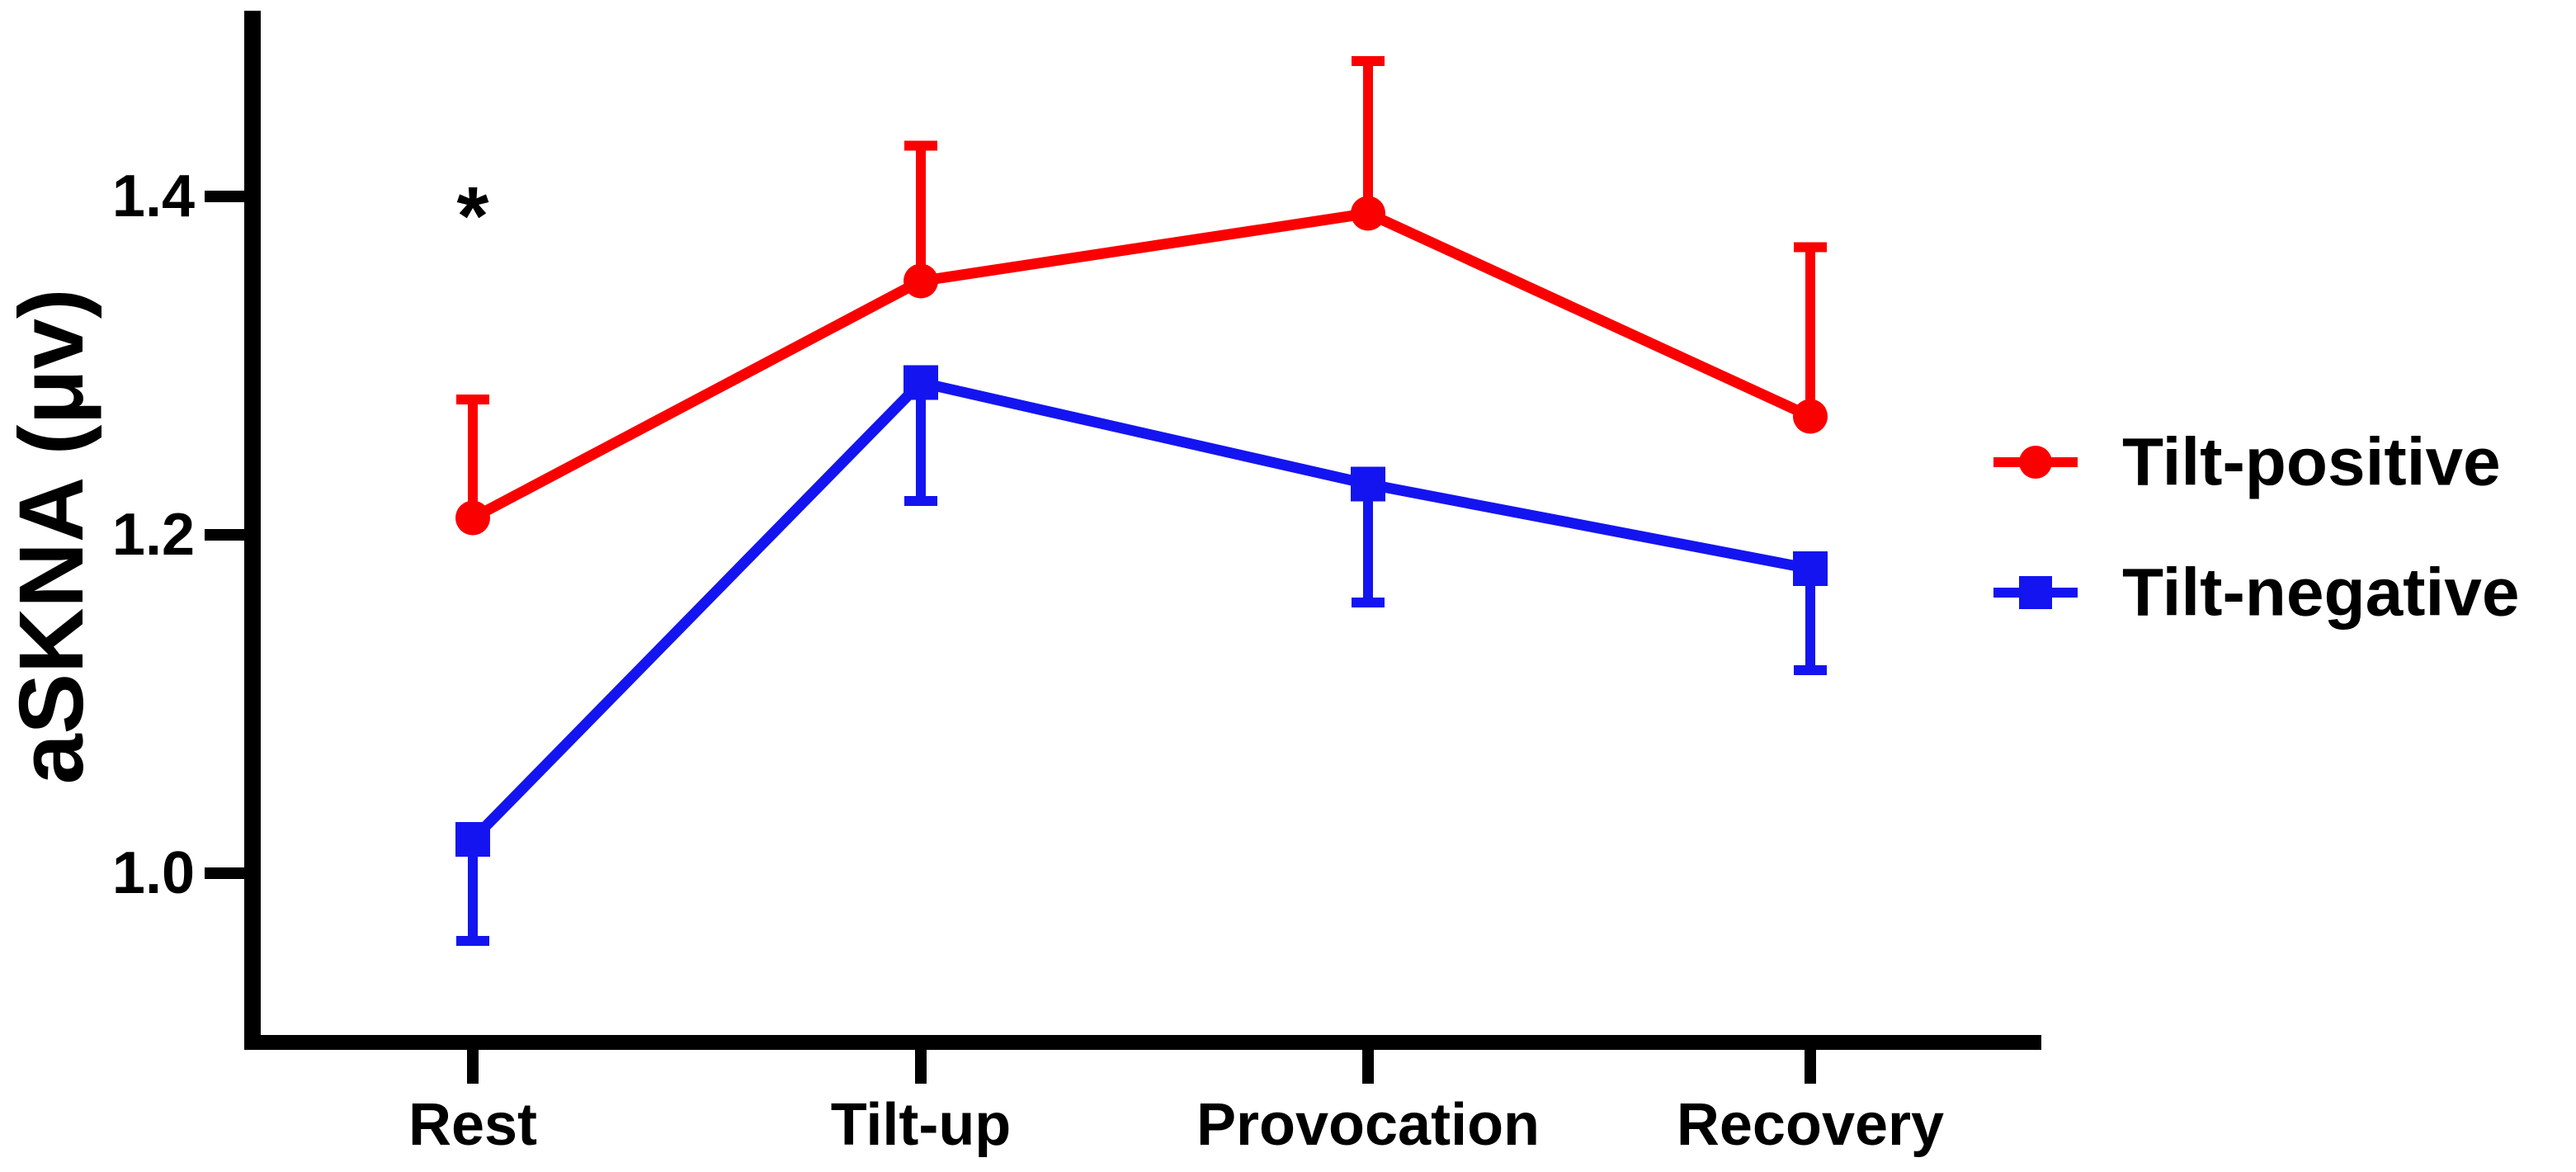 The width and height of the screenshot is (2576, 1172). I want to click on x-category-label: Rest, so click(472, 1125).